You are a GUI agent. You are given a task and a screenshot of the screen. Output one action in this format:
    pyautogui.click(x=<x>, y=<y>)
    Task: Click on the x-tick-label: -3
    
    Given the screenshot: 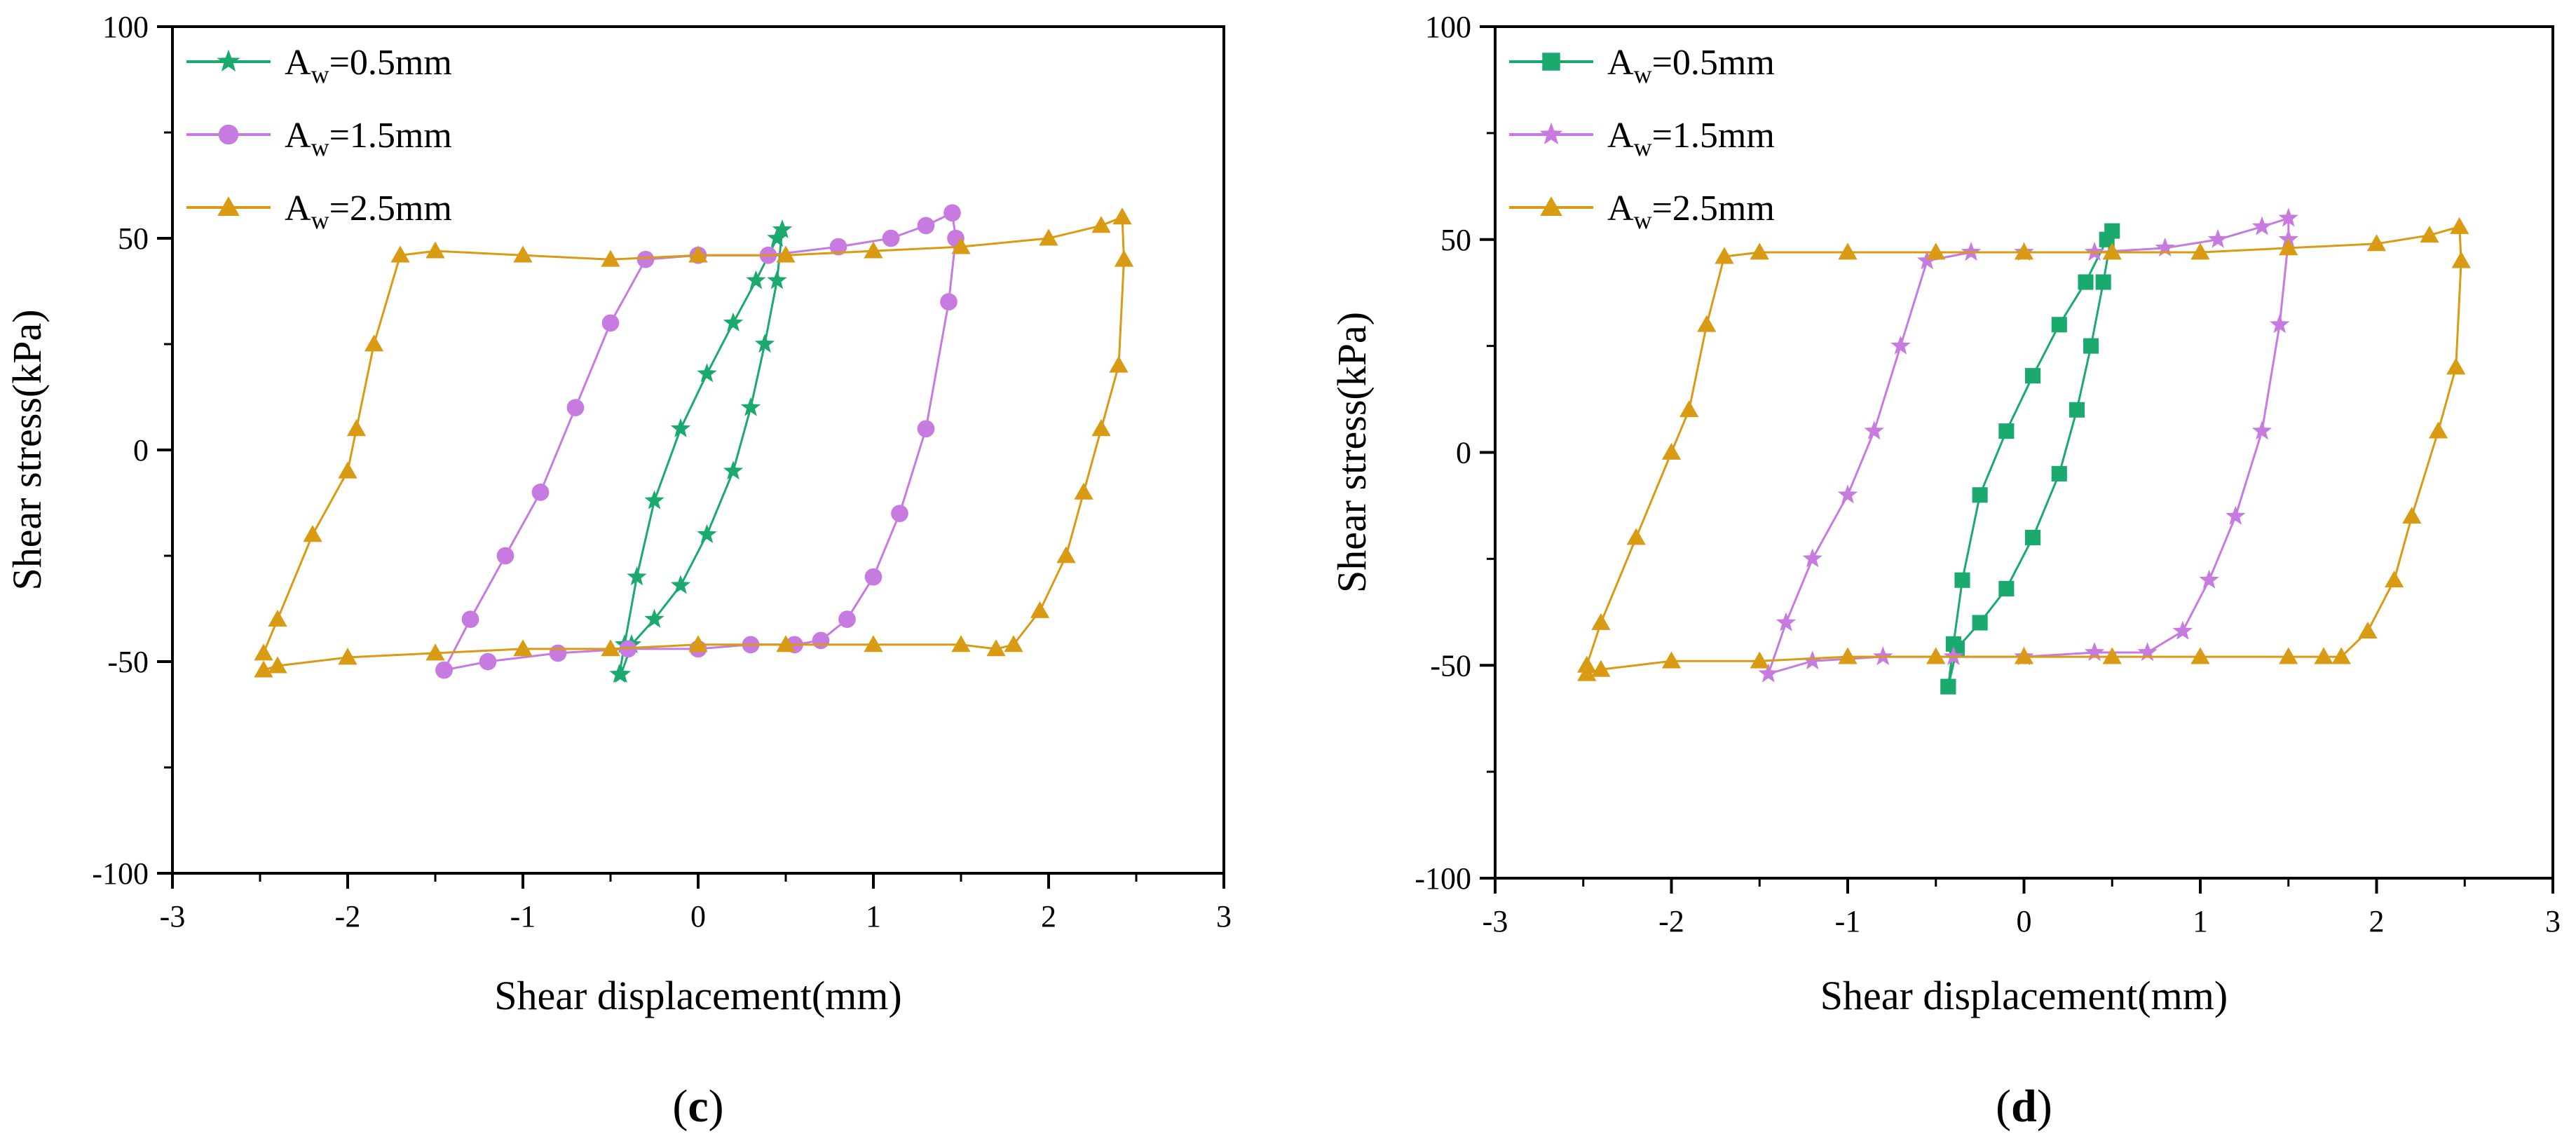 What is the action you would take?
    pyautogui.click(x=1495, y=921)
    